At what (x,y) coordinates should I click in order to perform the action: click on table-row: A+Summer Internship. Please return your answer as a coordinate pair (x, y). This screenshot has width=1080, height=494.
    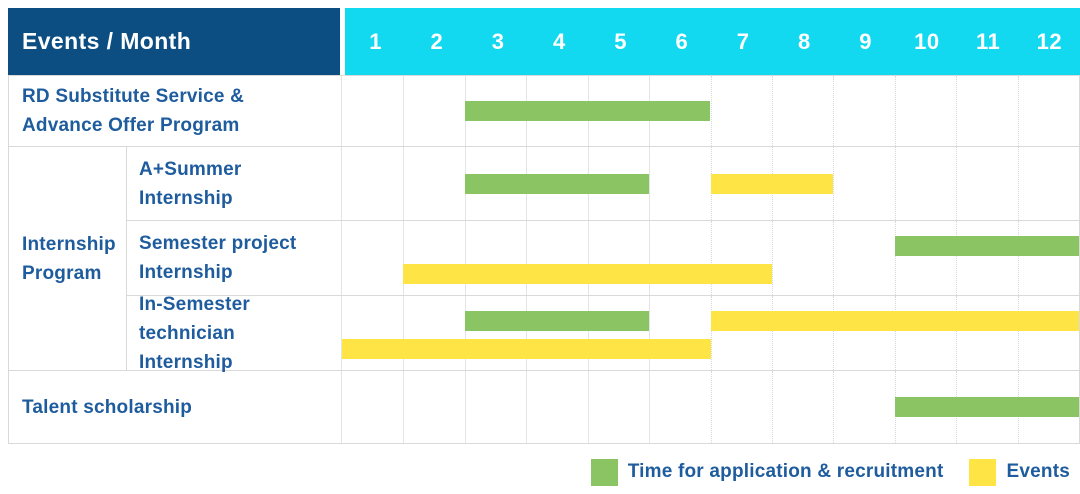
    Looking at the image, I should click on (603, 183).